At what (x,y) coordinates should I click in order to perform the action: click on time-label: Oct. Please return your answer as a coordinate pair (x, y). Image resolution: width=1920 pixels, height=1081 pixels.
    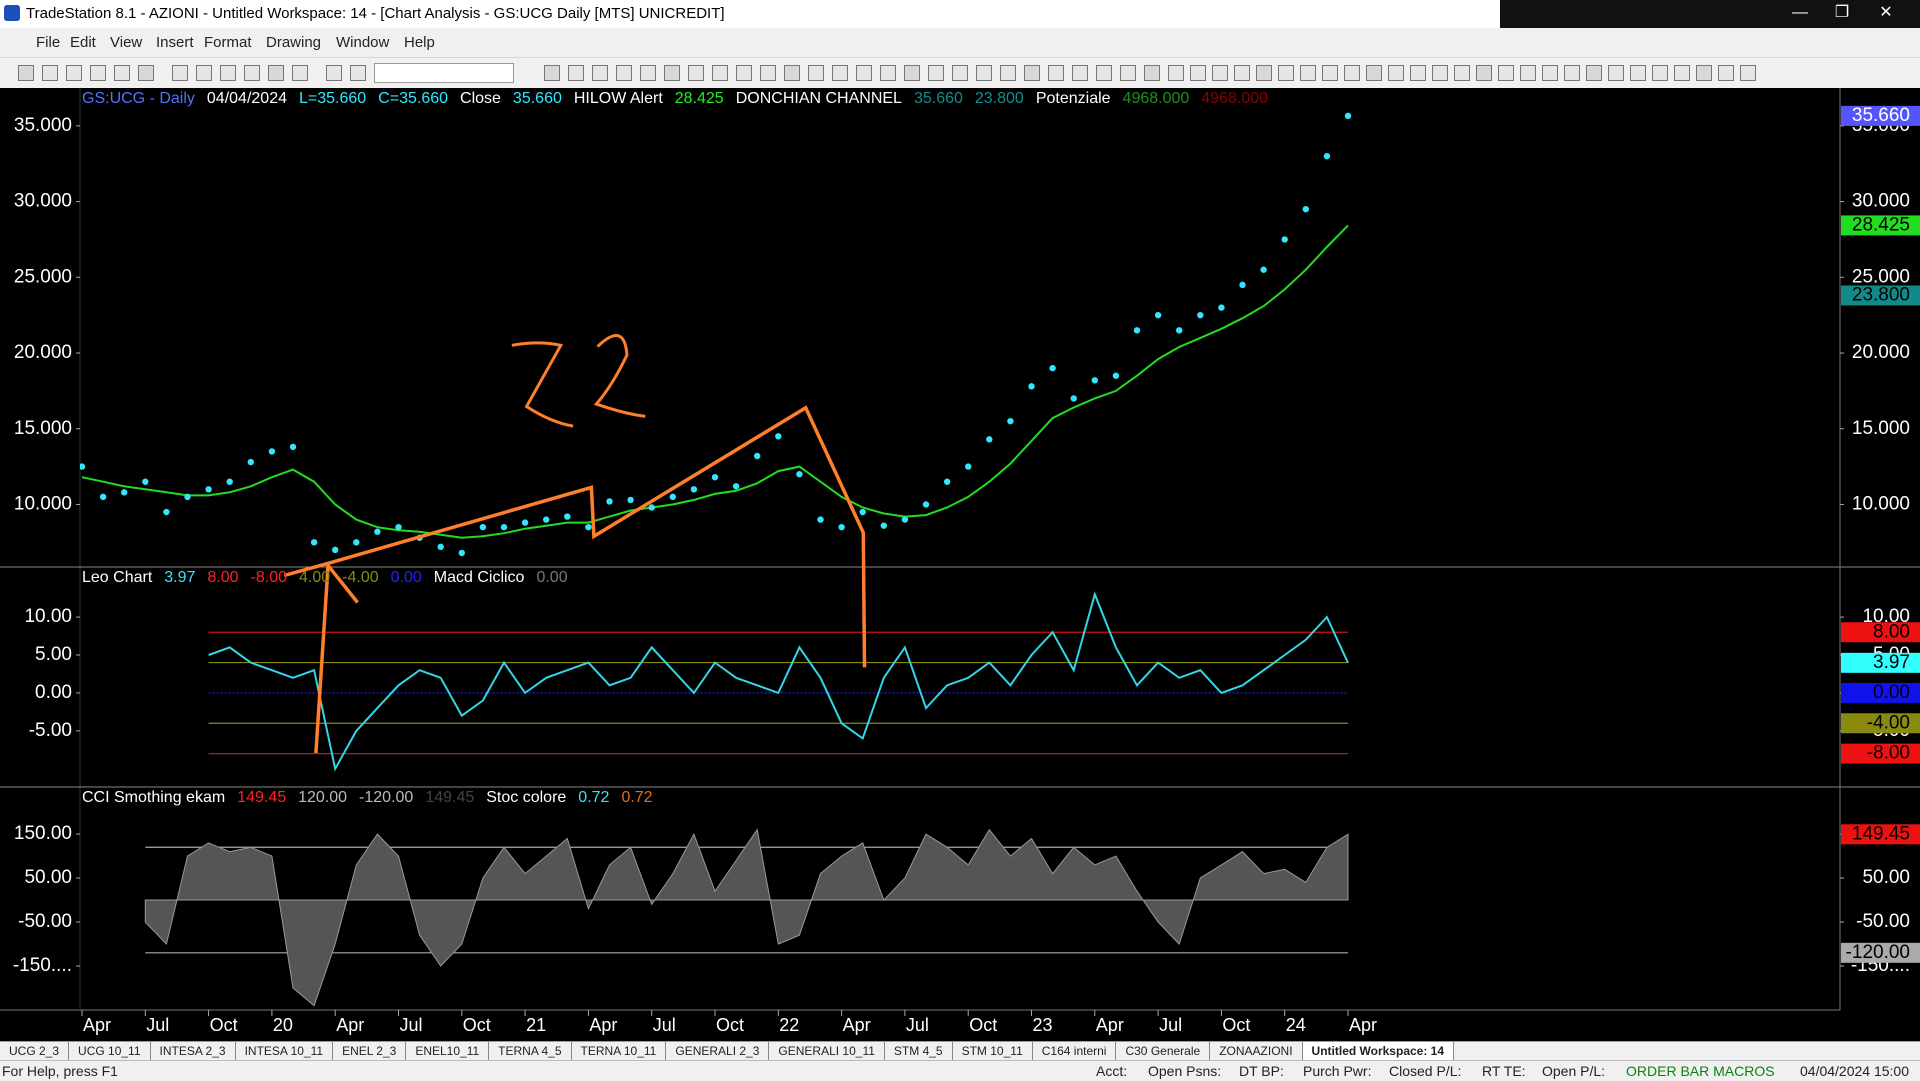
    Looking at the image, I should click on (730, 1025).